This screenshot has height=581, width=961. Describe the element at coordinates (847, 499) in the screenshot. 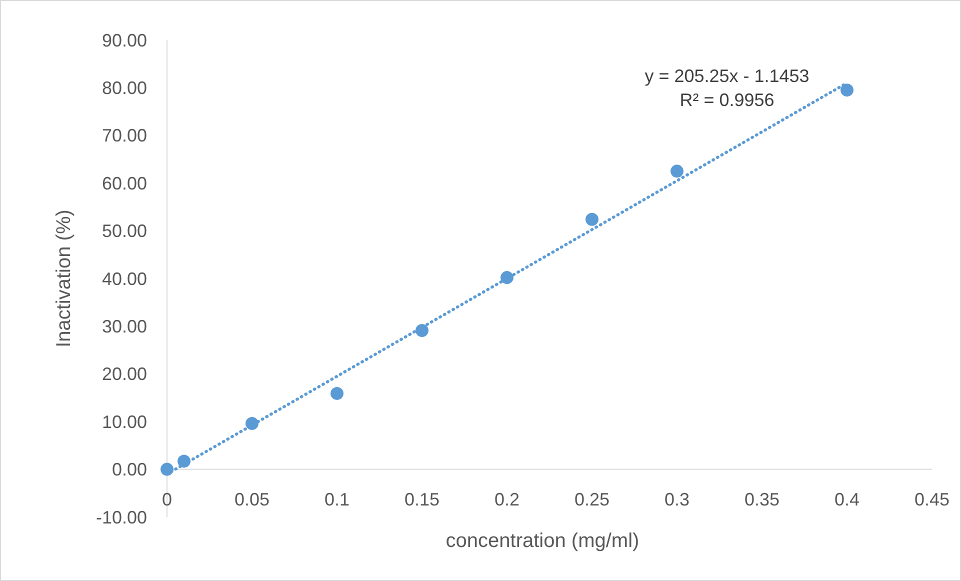

I see `x-tick-label: 0.4` at that location.